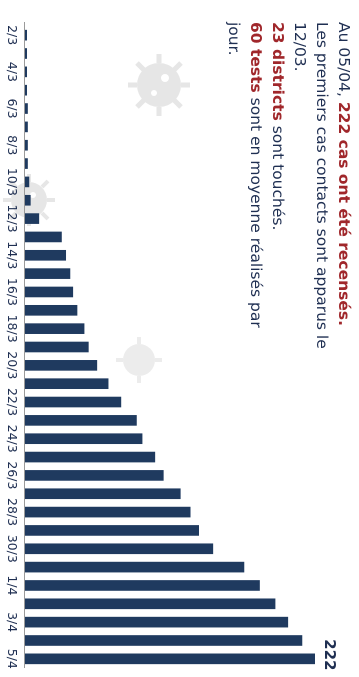 Image resolution: width=359 pixels, height=677 pixels. Describe the element at coordinates (12, 219) in the screenshot. I see `x-tick-label: 12/3` at that location.